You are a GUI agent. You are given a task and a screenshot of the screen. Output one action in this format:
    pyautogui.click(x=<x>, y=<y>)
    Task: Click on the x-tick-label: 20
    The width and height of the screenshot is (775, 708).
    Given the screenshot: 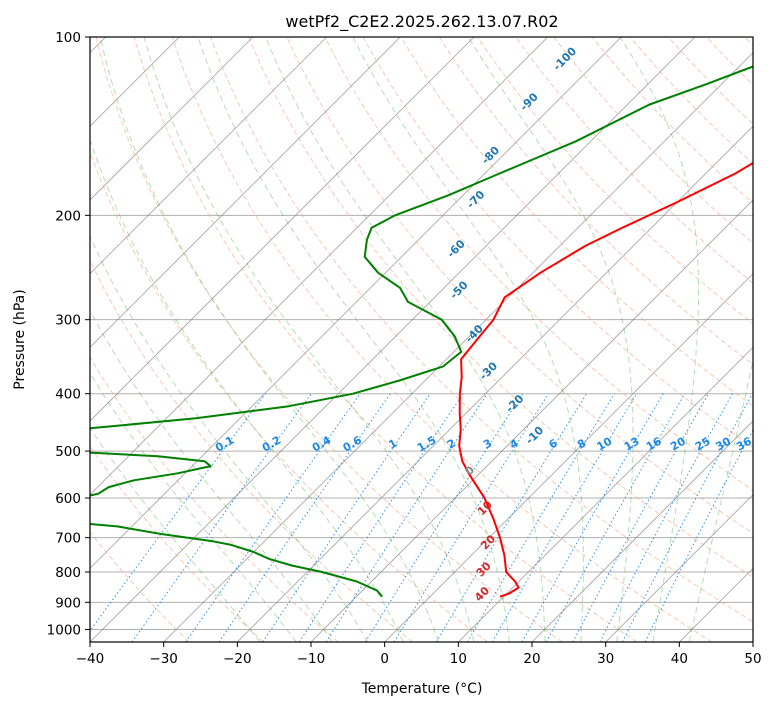 What is the action you would take?
    pyautogui.click(x=531, y=659)
    